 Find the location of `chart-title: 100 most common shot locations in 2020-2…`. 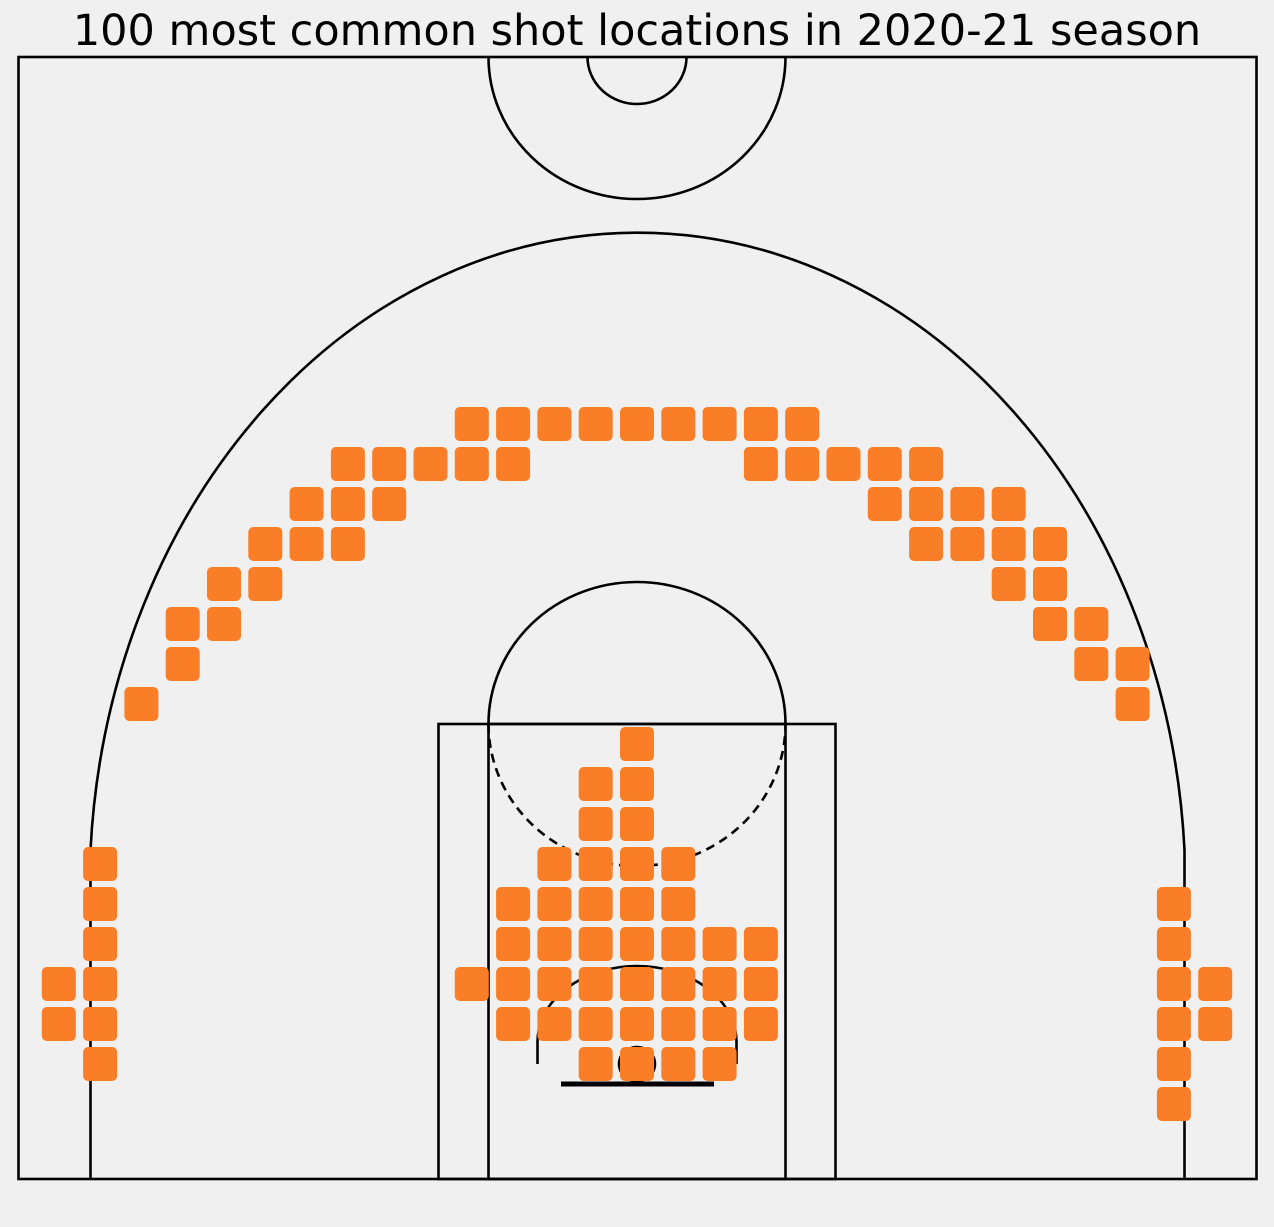

chart-title: 100 most common shot locations in 2020-2… is located at coordinates (637, 31).